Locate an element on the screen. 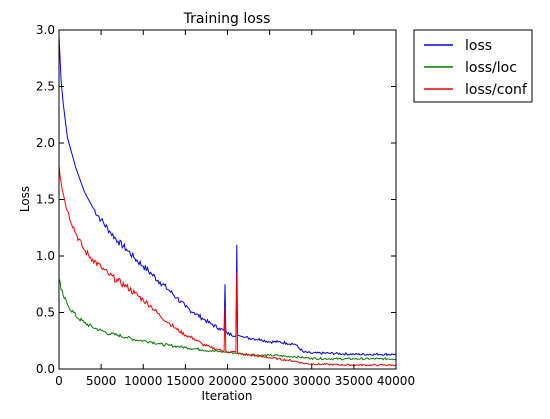 This screenshot has width=550, height=419. x-tick-label: 15000 is located at coordinates (185, 381).